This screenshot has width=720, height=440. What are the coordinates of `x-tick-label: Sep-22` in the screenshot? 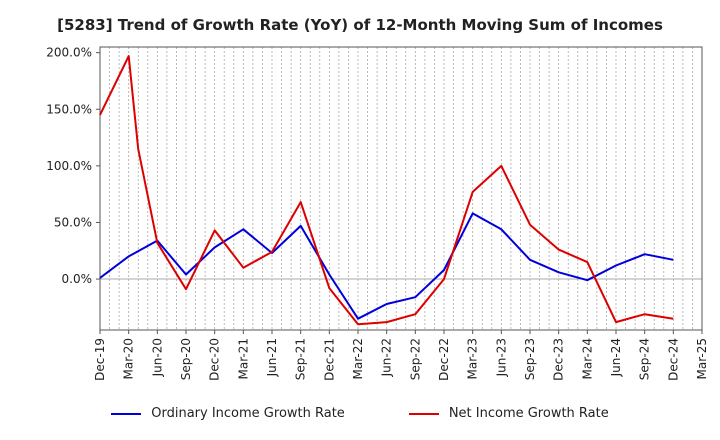 It's located at (415, 359).